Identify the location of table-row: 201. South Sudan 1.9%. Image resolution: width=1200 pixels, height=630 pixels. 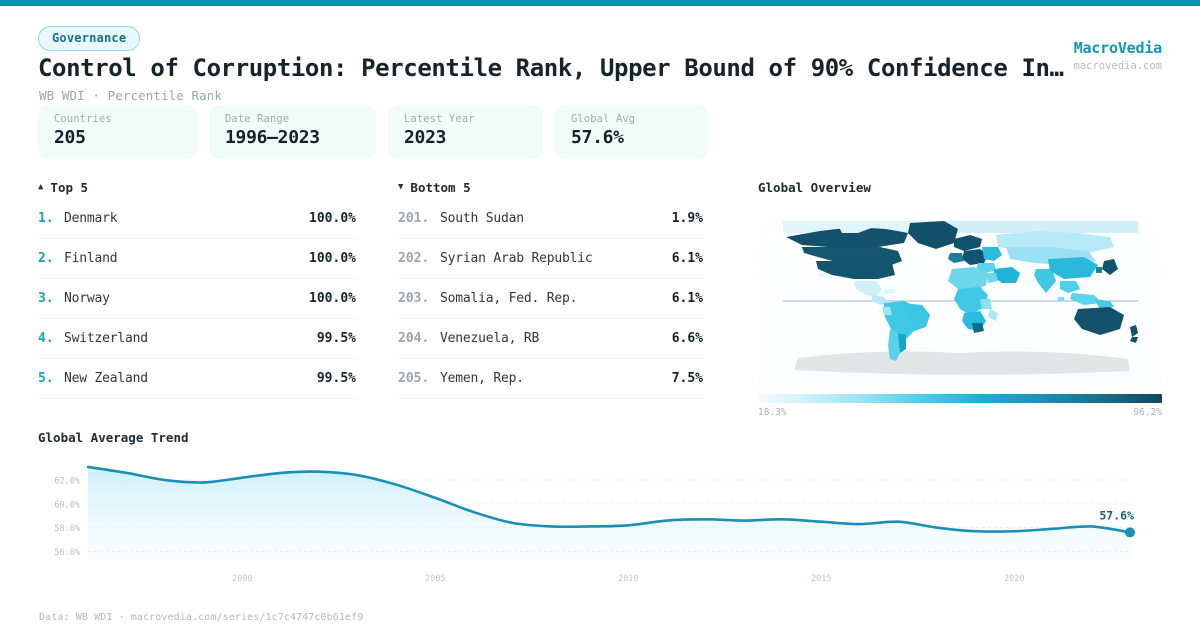
(550, 219).